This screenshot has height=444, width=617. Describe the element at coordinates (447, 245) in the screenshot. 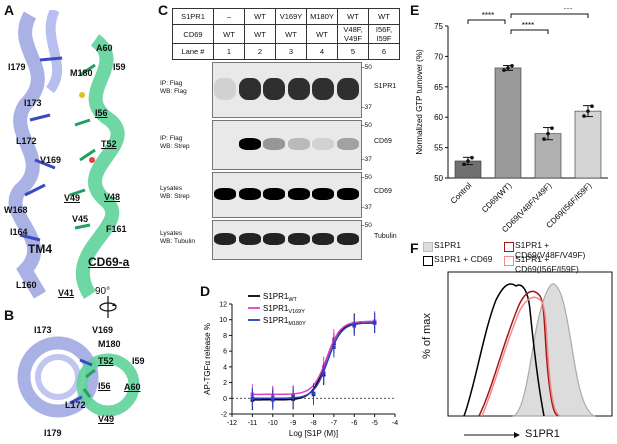

I see `legend-s1pr1: S1PR1` at that location.